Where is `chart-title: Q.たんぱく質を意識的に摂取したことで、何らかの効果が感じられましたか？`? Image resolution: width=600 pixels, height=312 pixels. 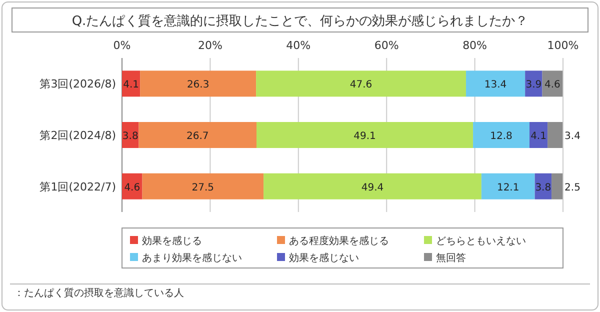
chart-title: Q.たんぱく質を意識的に摂取したことで、何らかの効果が感じられましたか？ is located at coordinates (300, 21).